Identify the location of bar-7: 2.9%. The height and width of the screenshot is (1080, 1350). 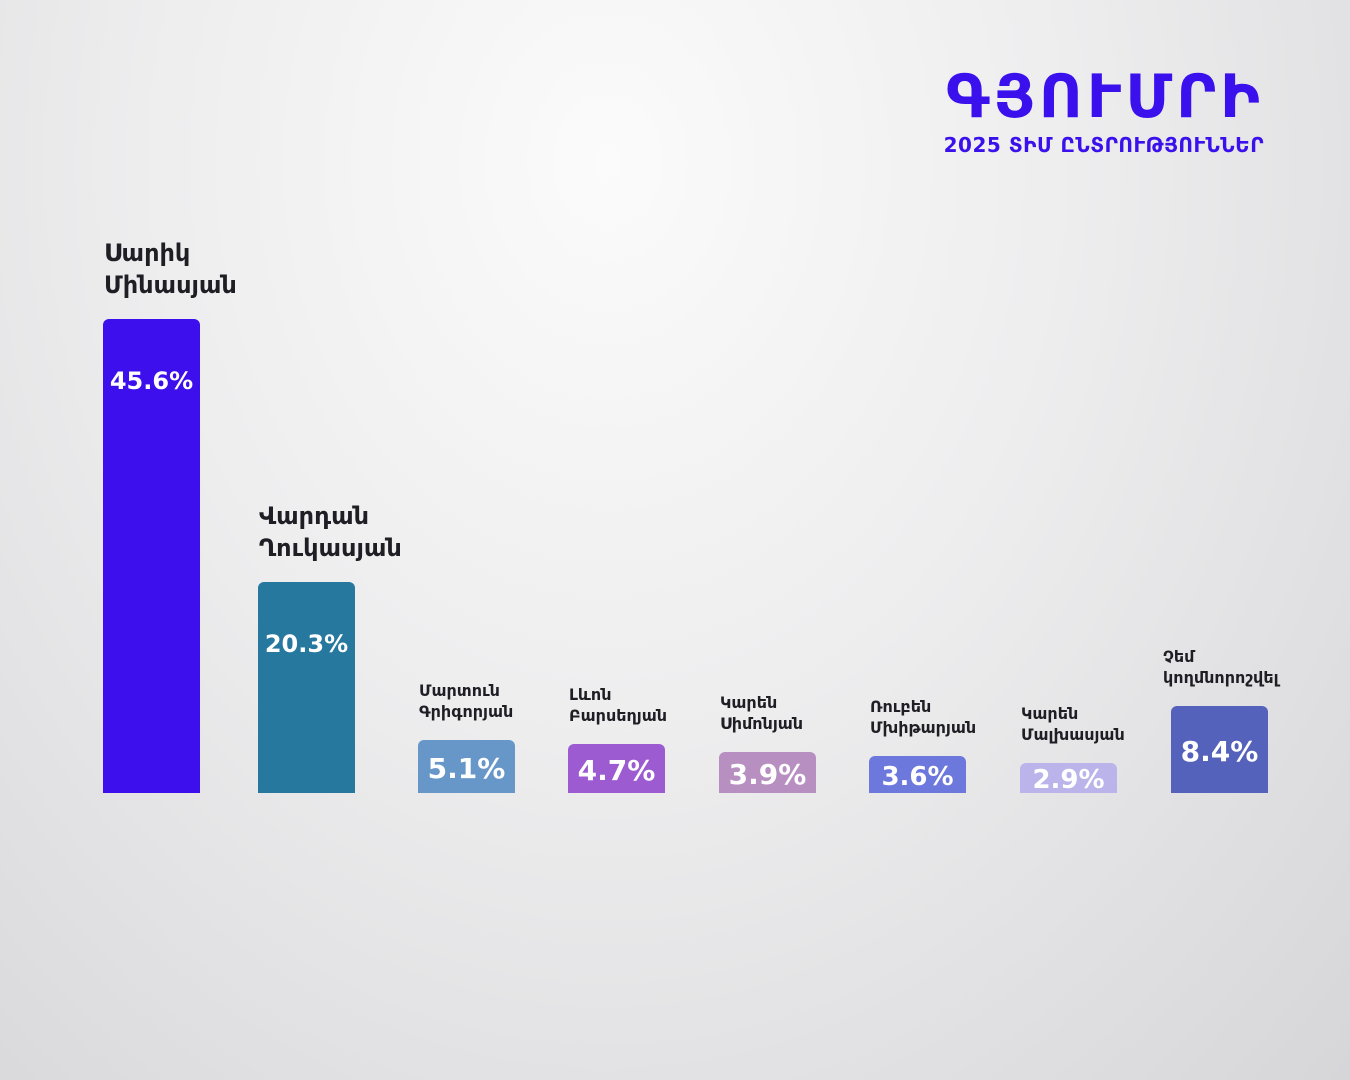
(1068, 779).